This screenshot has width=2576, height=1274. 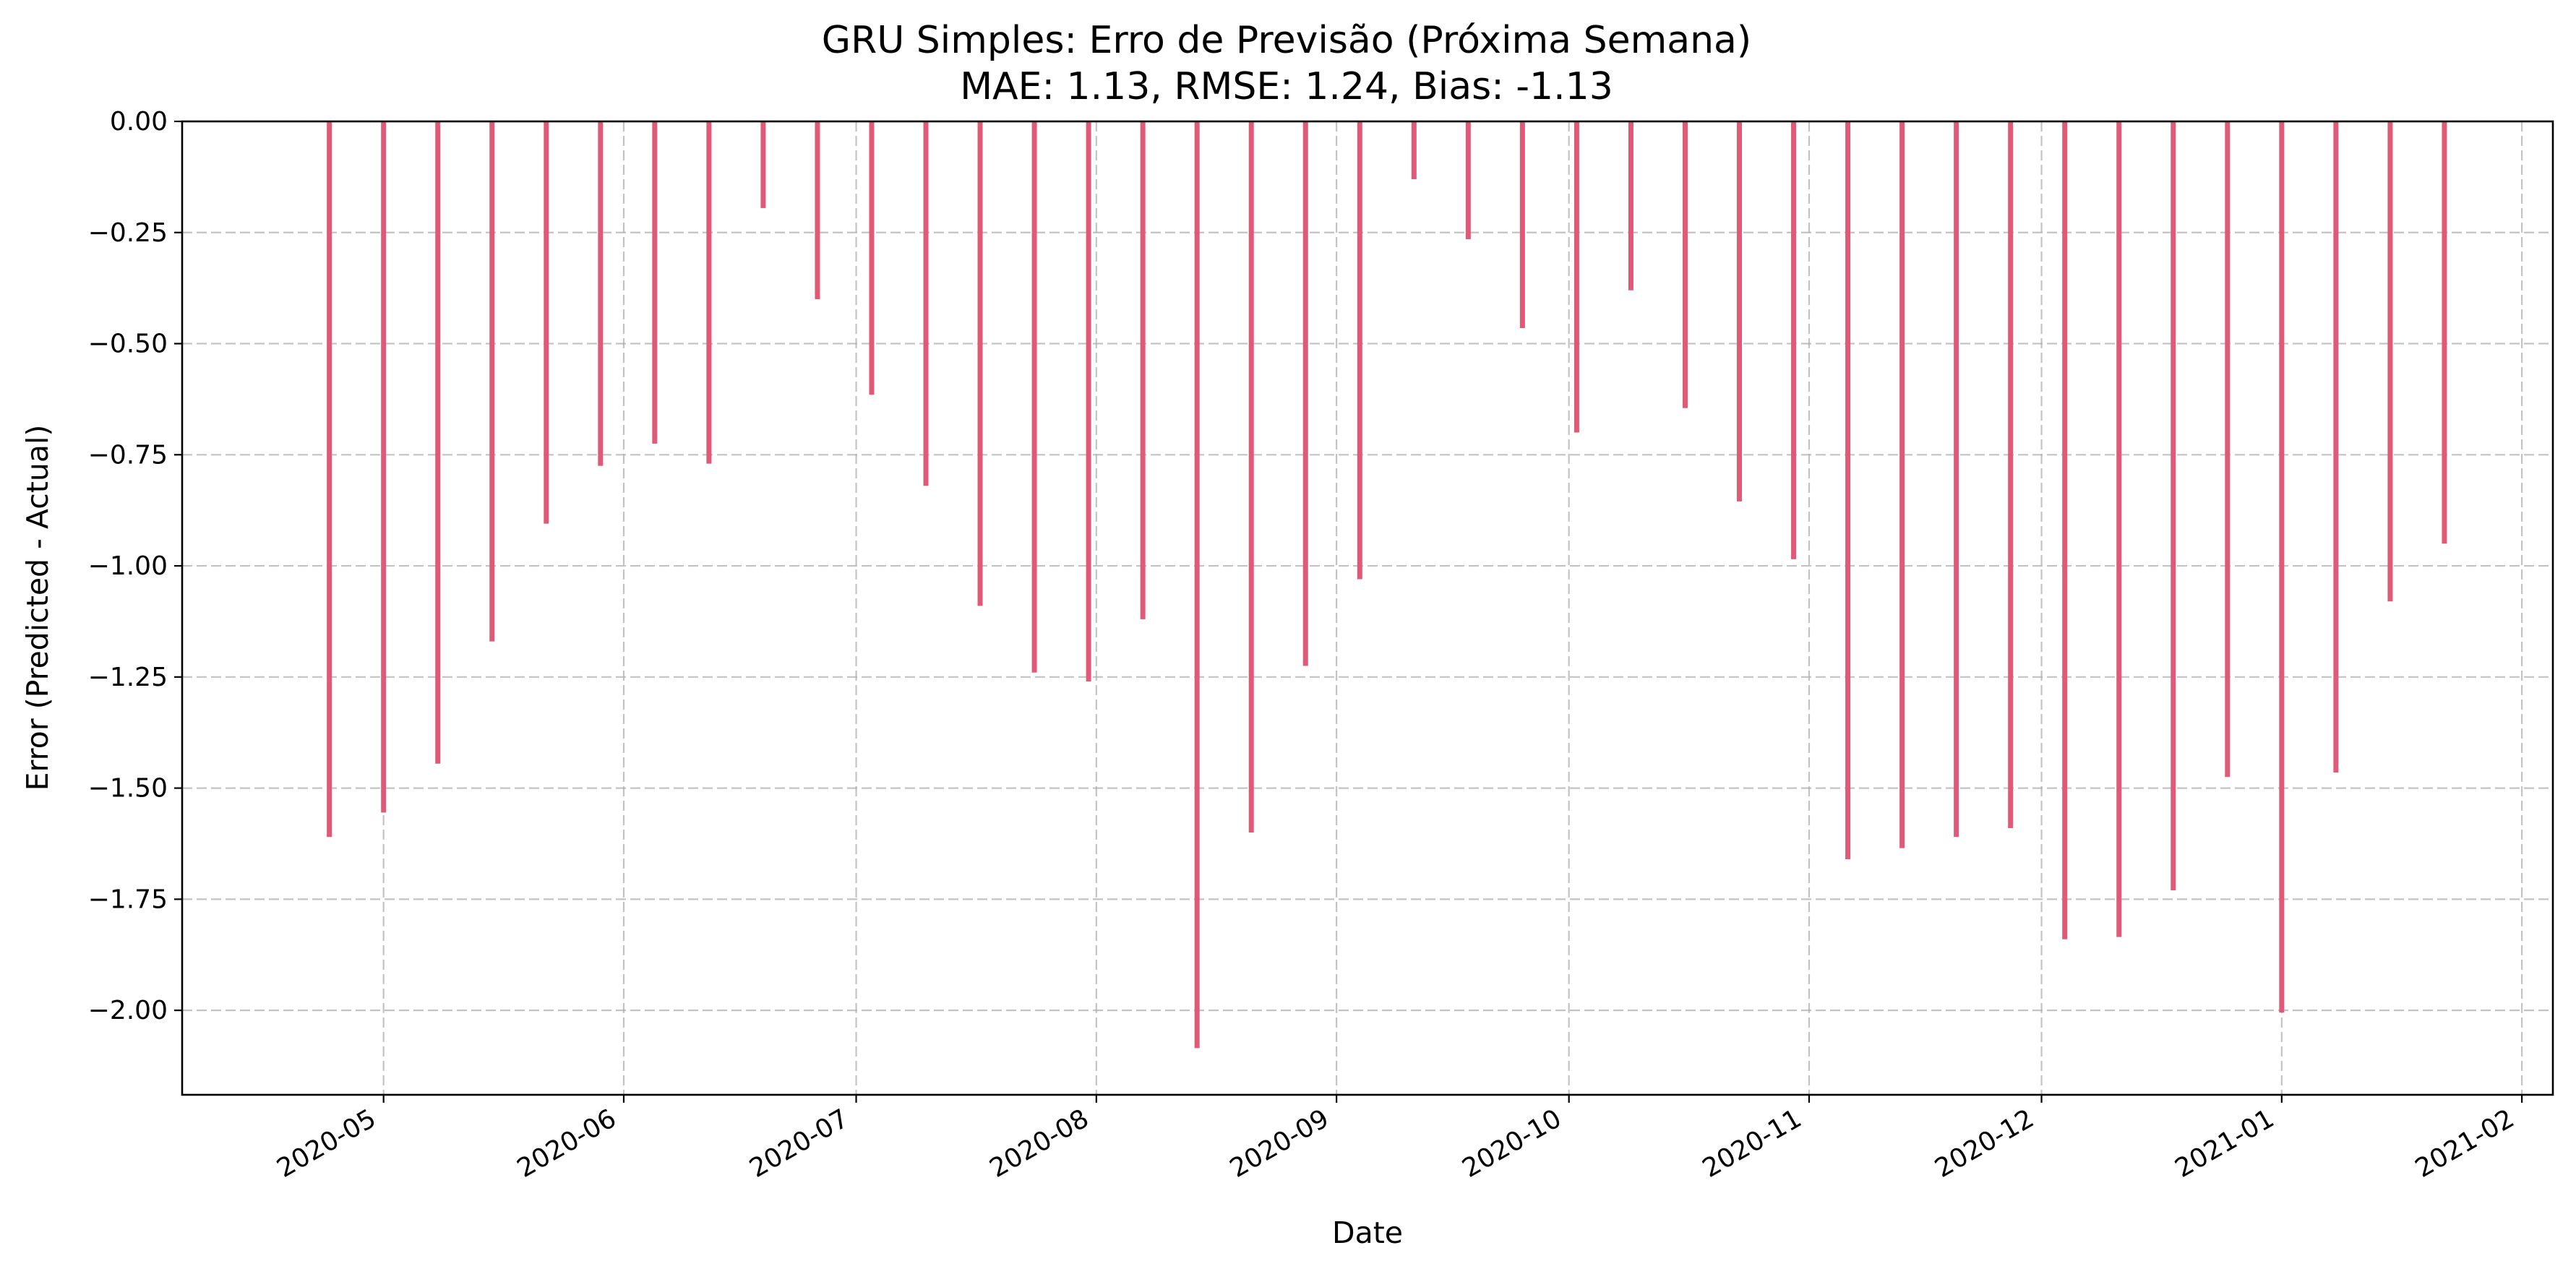 I want to click on x-tick-label: 2020-08, so click(x=1040, y=1143).